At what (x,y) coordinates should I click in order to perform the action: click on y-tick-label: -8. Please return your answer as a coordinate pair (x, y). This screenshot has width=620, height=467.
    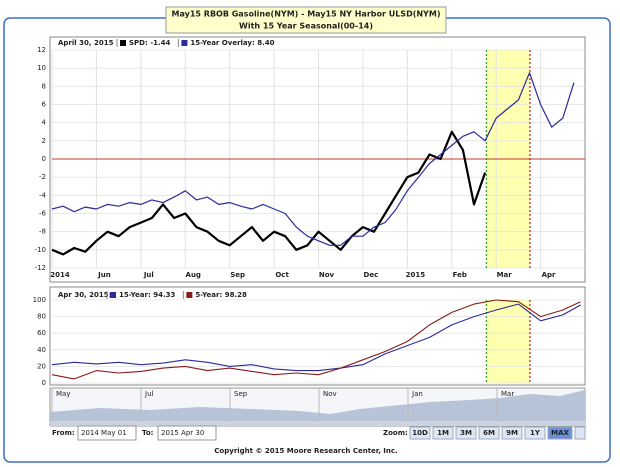
    Looking at the image, I should click on (42, 232).